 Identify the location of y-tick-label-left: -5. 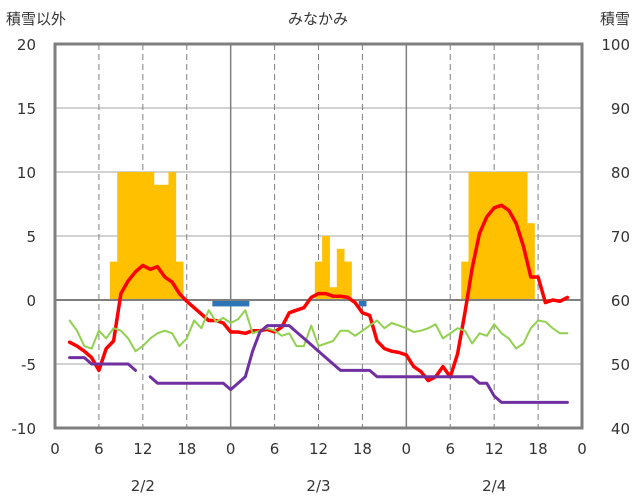
(28, 365).